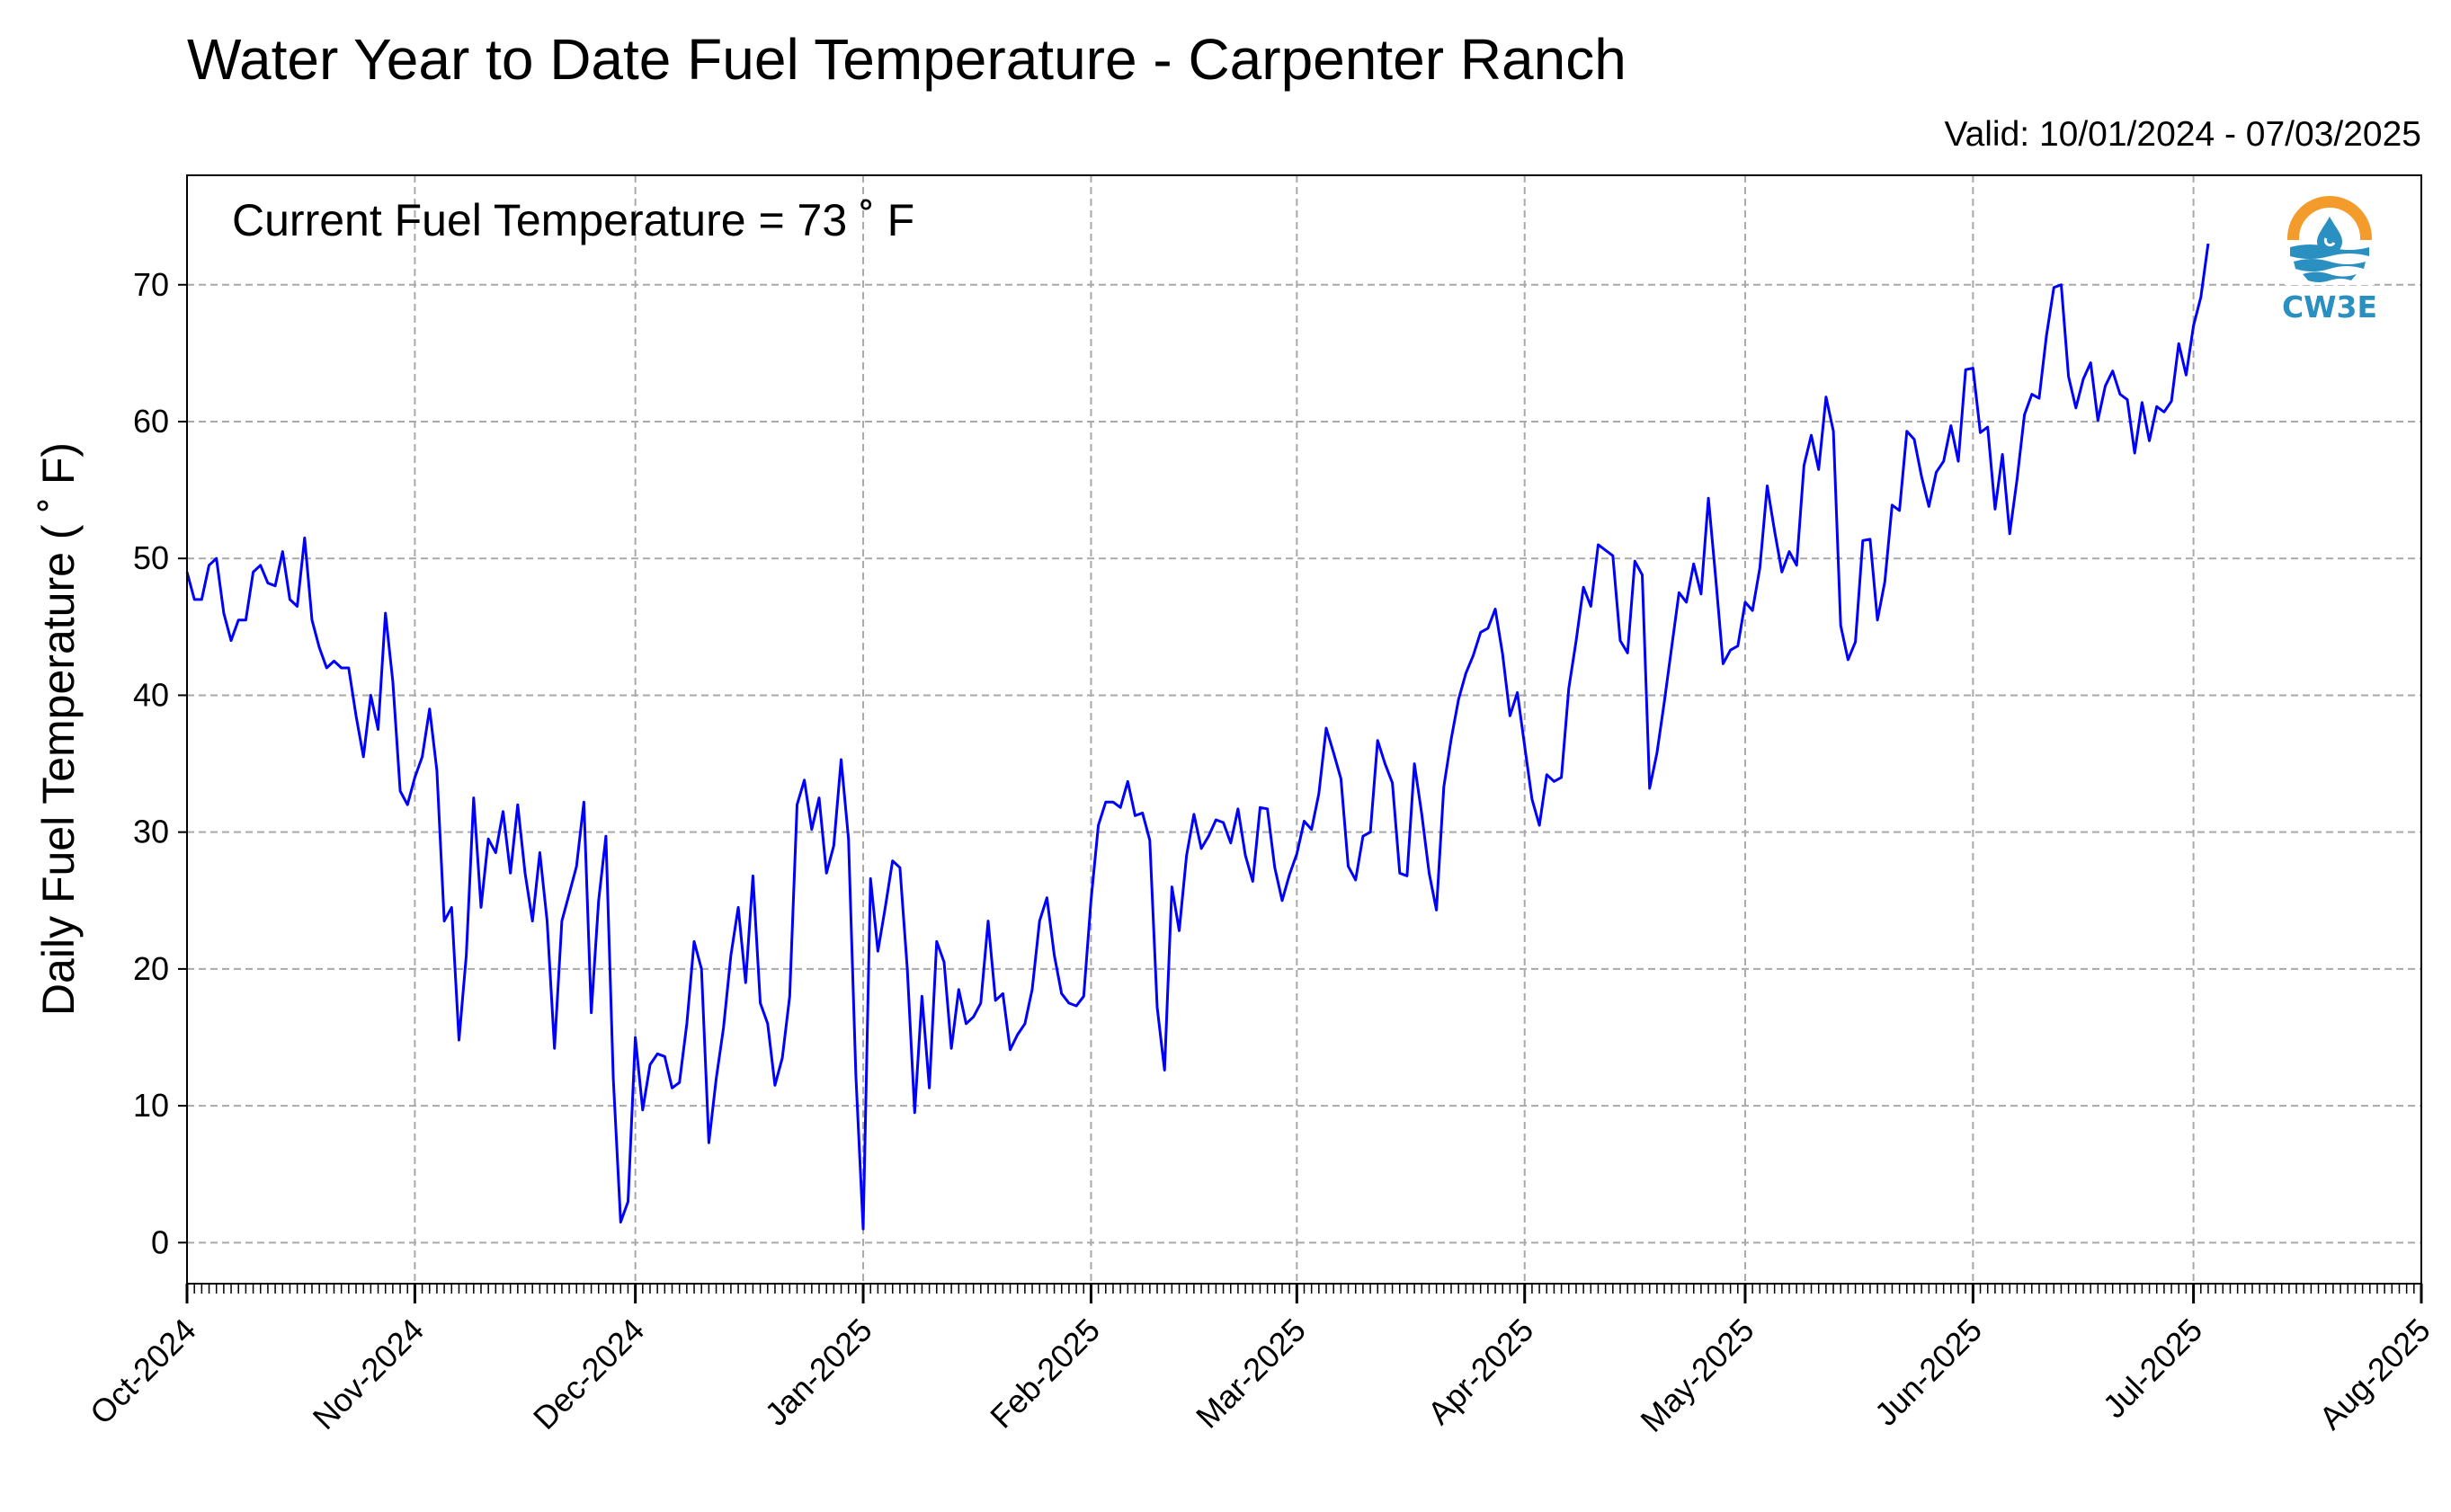 The width and height of the screenshot is (2451, 1512). I want to click on y-axis-label: Daily Fuel Temperature ( ˚ F), so click(58, 729).